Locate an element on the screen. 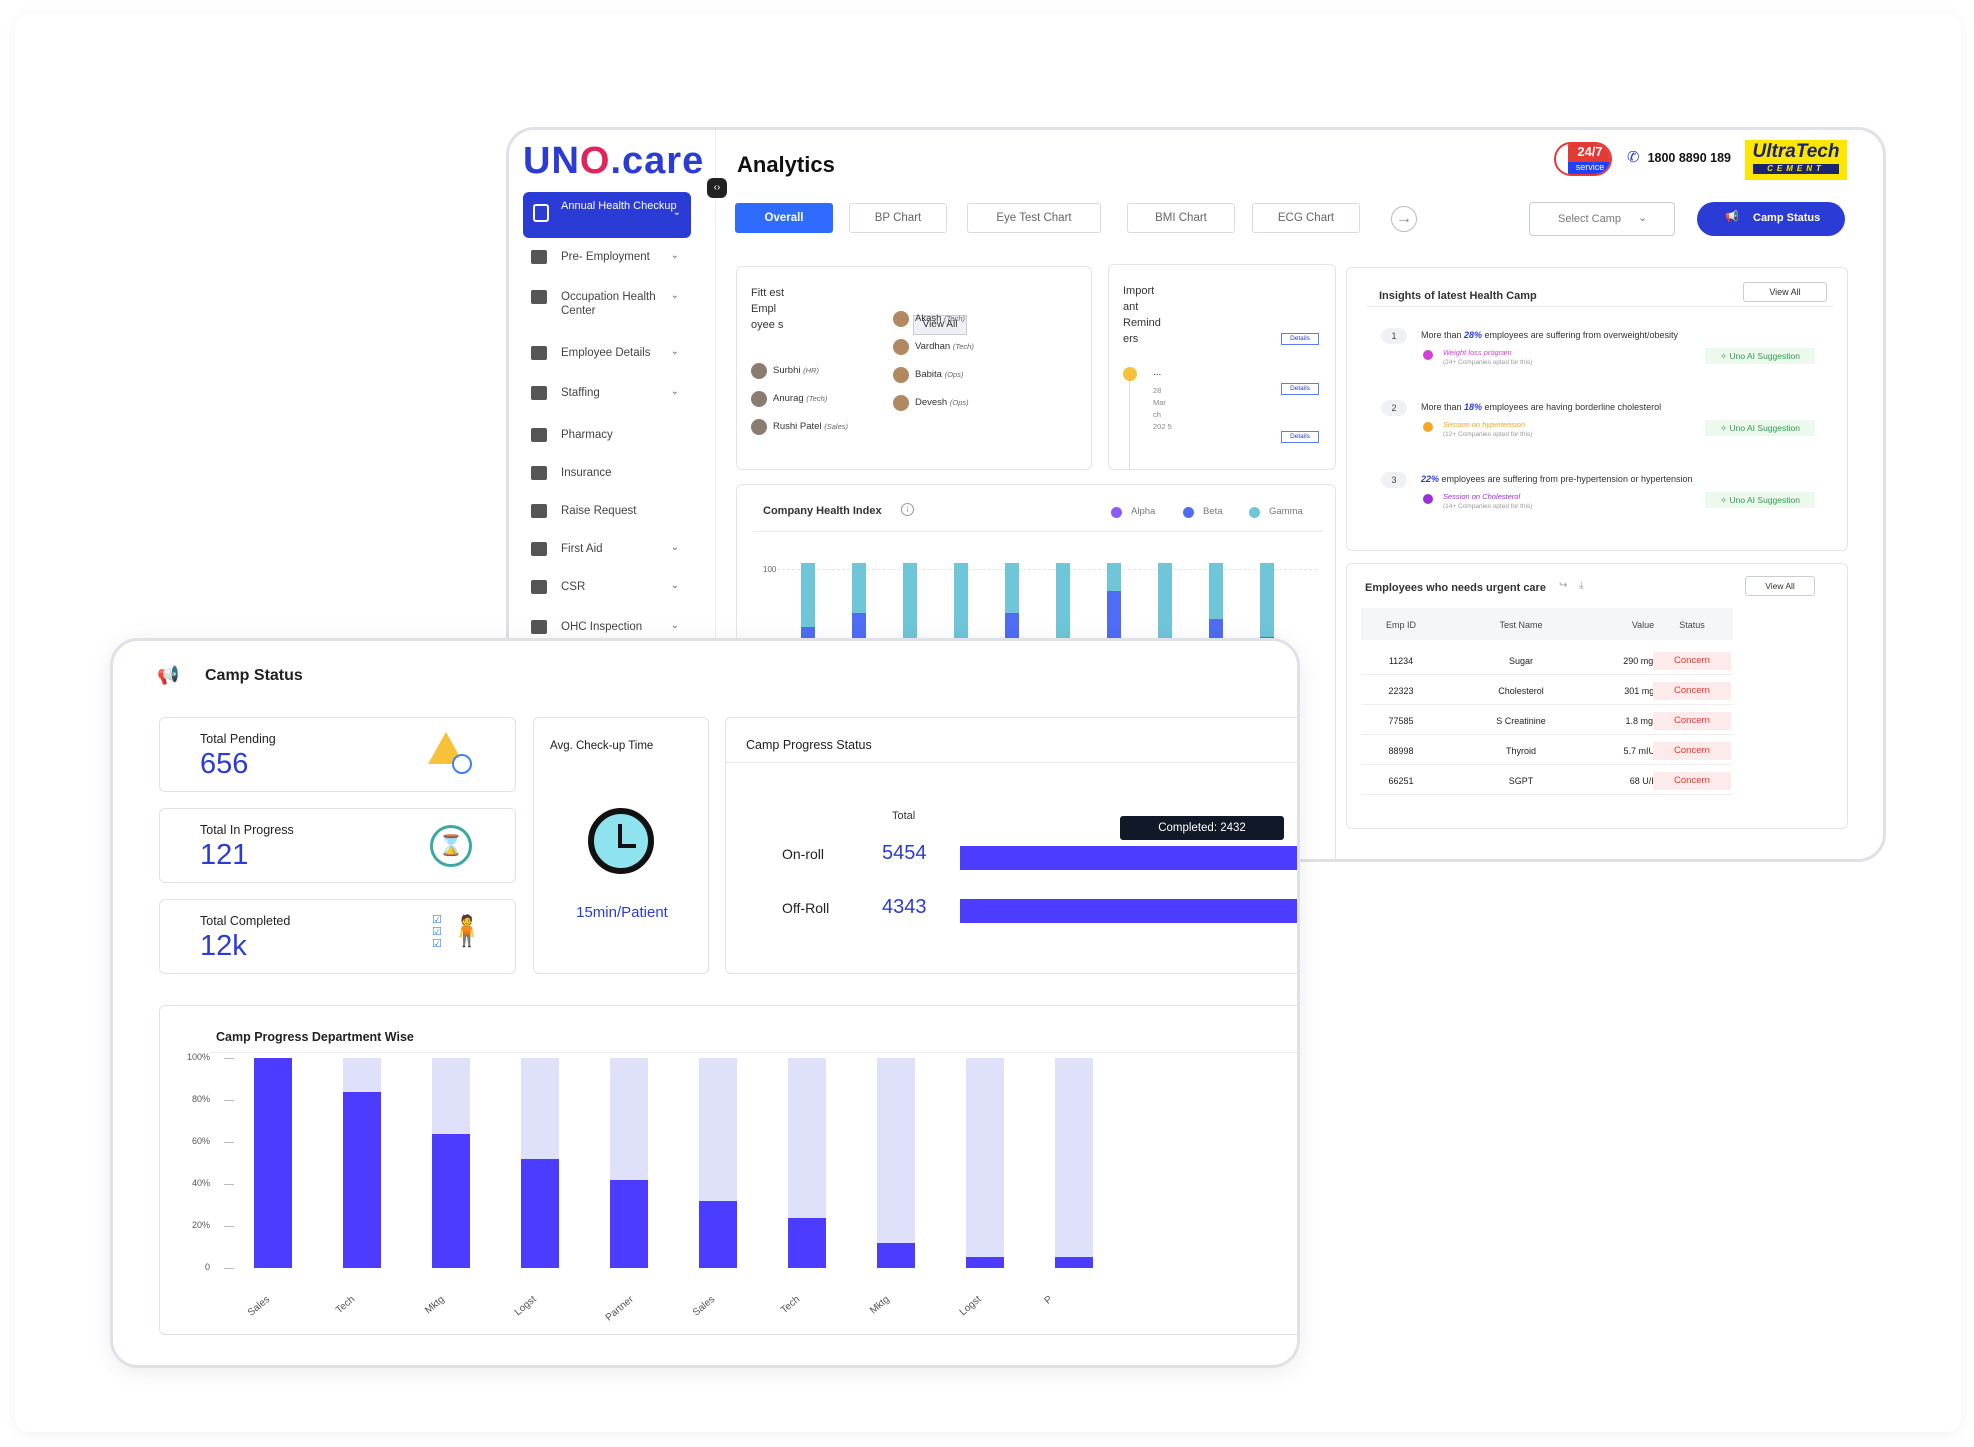  download-icon: ⤓ is located at coordinates (1581, 585).